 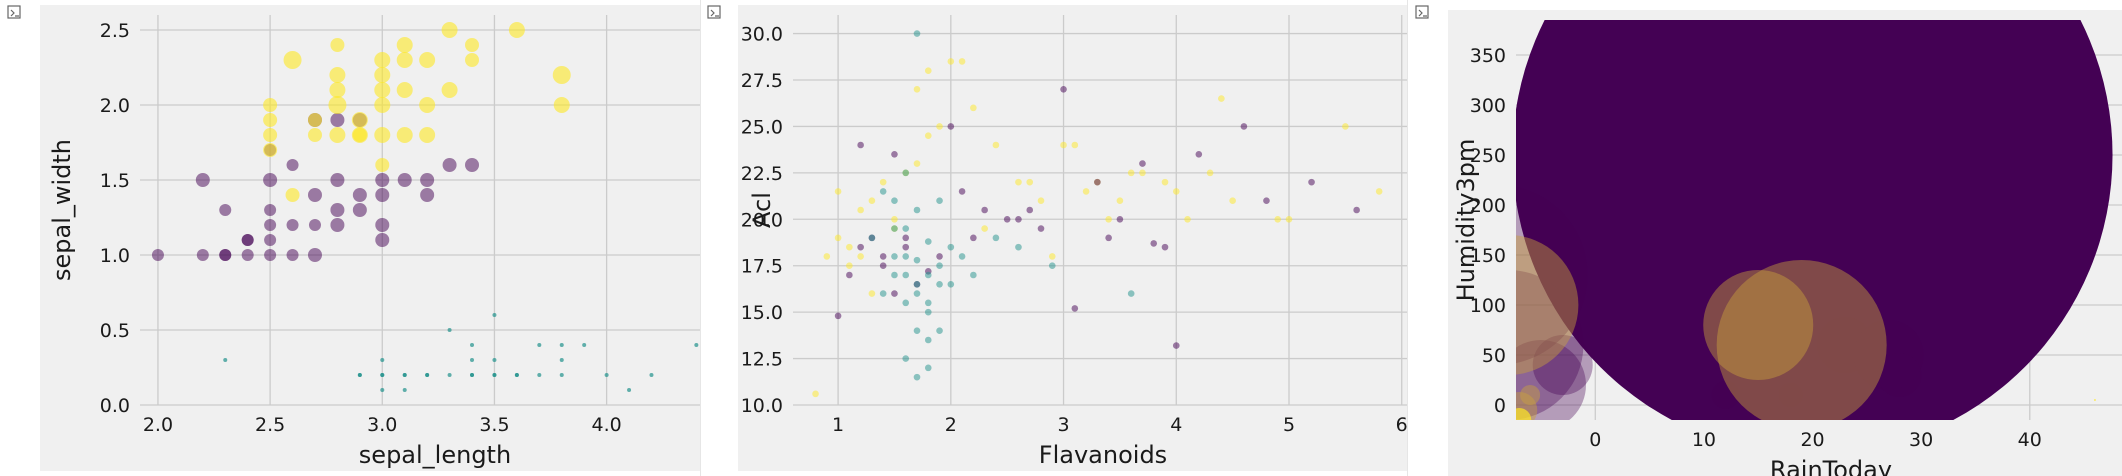 What do you see at coordinates (1595, 440) in the screenshot?
I see `x-tick-label: 0` at bounding box center [1595, 440].